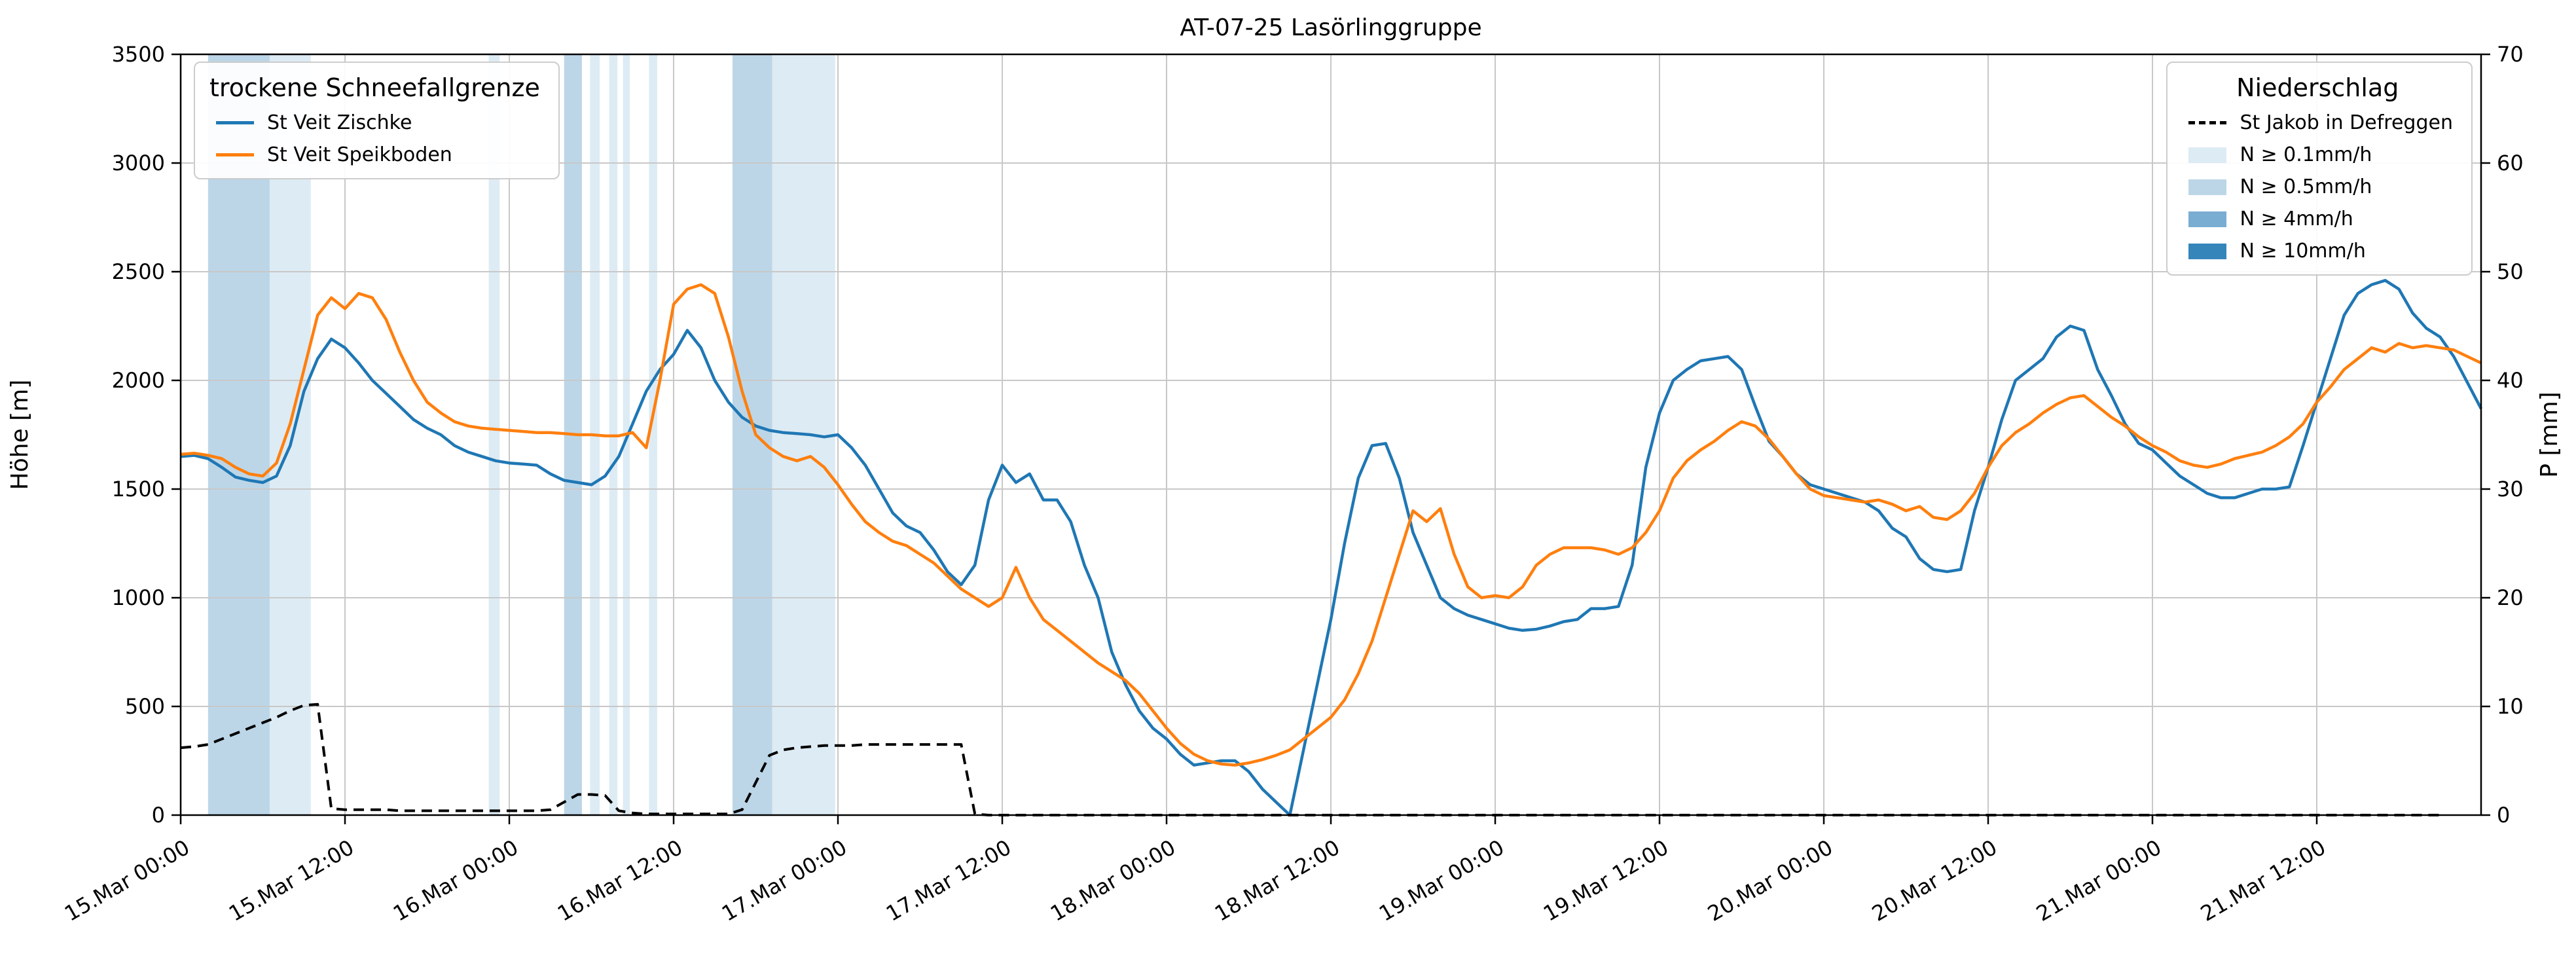  What do you see at coordinates (784, 881) in the screenshot?
I see `x-tick-label: 17.Mar 00:00` at bounding box center [784, 881].